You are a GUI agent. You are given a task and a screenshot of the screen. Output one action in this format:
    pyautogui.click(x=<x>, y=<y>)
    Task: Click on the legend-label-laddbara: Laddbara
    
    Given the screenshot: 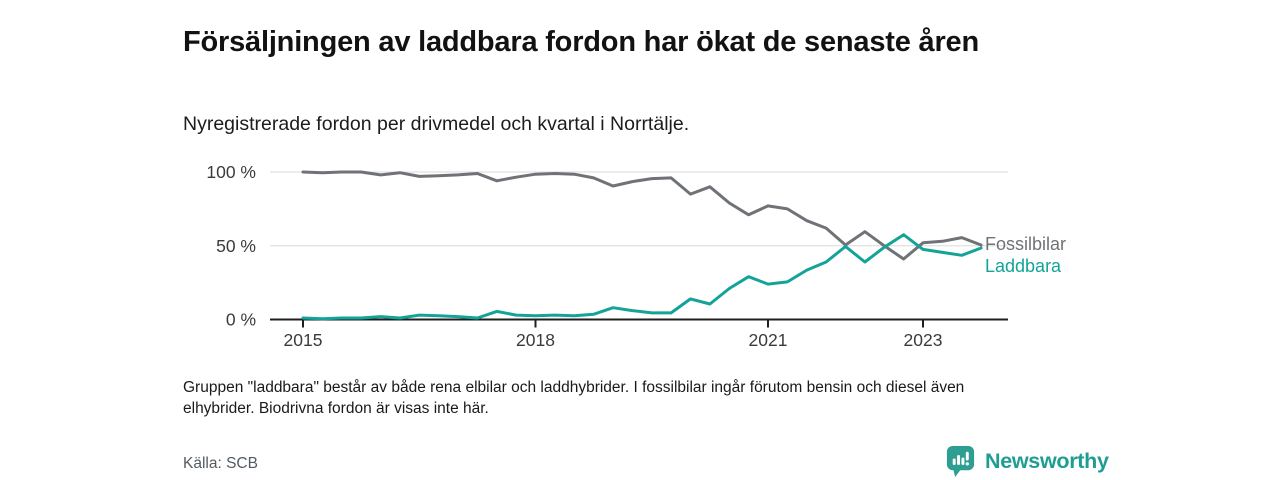 What is the action you would take?
    pyautogui.click(x=1023, y=266)
    